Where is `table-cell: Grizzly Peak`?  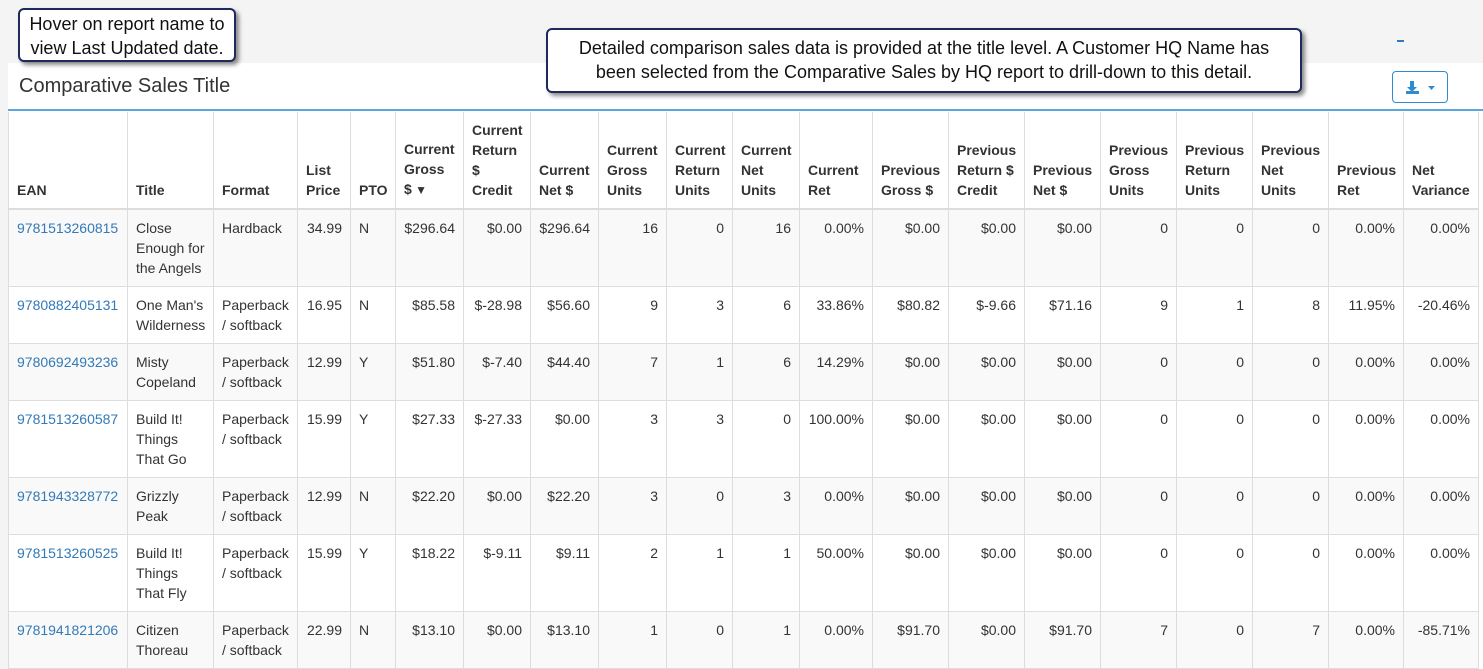
table-cell: Grizzly Peak is located at coordinates (170, 506).